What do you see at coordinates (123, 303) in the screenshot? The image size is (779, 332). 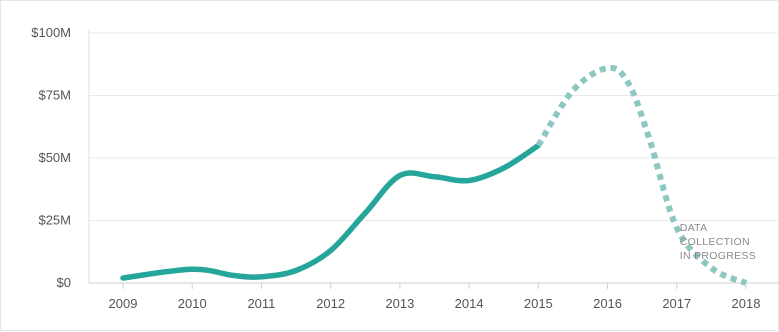 I see `x-tick-label: 2009` at bounding box center [123, 303].